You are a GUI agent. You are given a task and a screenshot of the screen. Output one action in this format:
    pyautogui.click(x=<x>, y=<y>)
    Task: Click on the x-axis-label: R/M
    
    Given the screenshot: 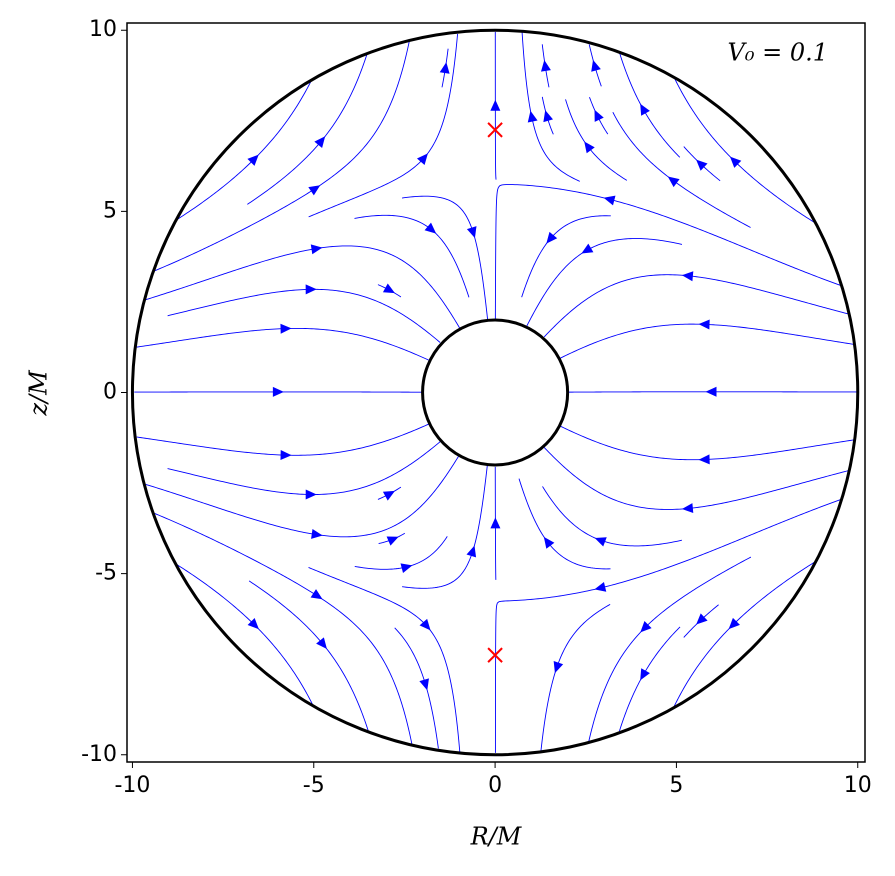 What is the action you would take?
    pyautogui.click(x=496, y=837)
    